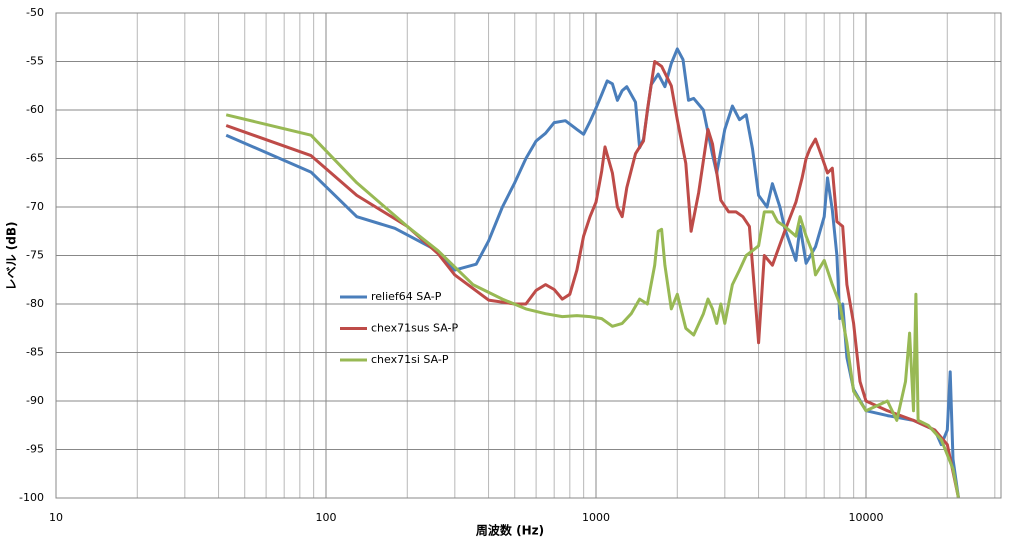 The width and height of the screenshot is (1009, 542). What do you see at coordinates (35, 12) in the screenshot?
I see `y-tick-label: -50` at bounding box center [35, 12].